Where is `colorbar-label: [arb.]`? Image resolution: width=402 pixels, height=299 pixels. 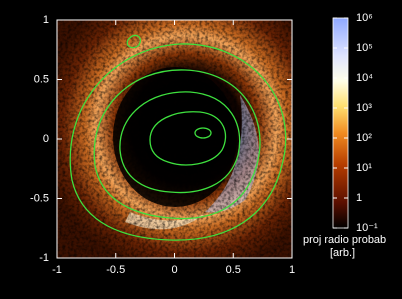 colorbar-label: [arb.] is located at coordinates (342, 253).